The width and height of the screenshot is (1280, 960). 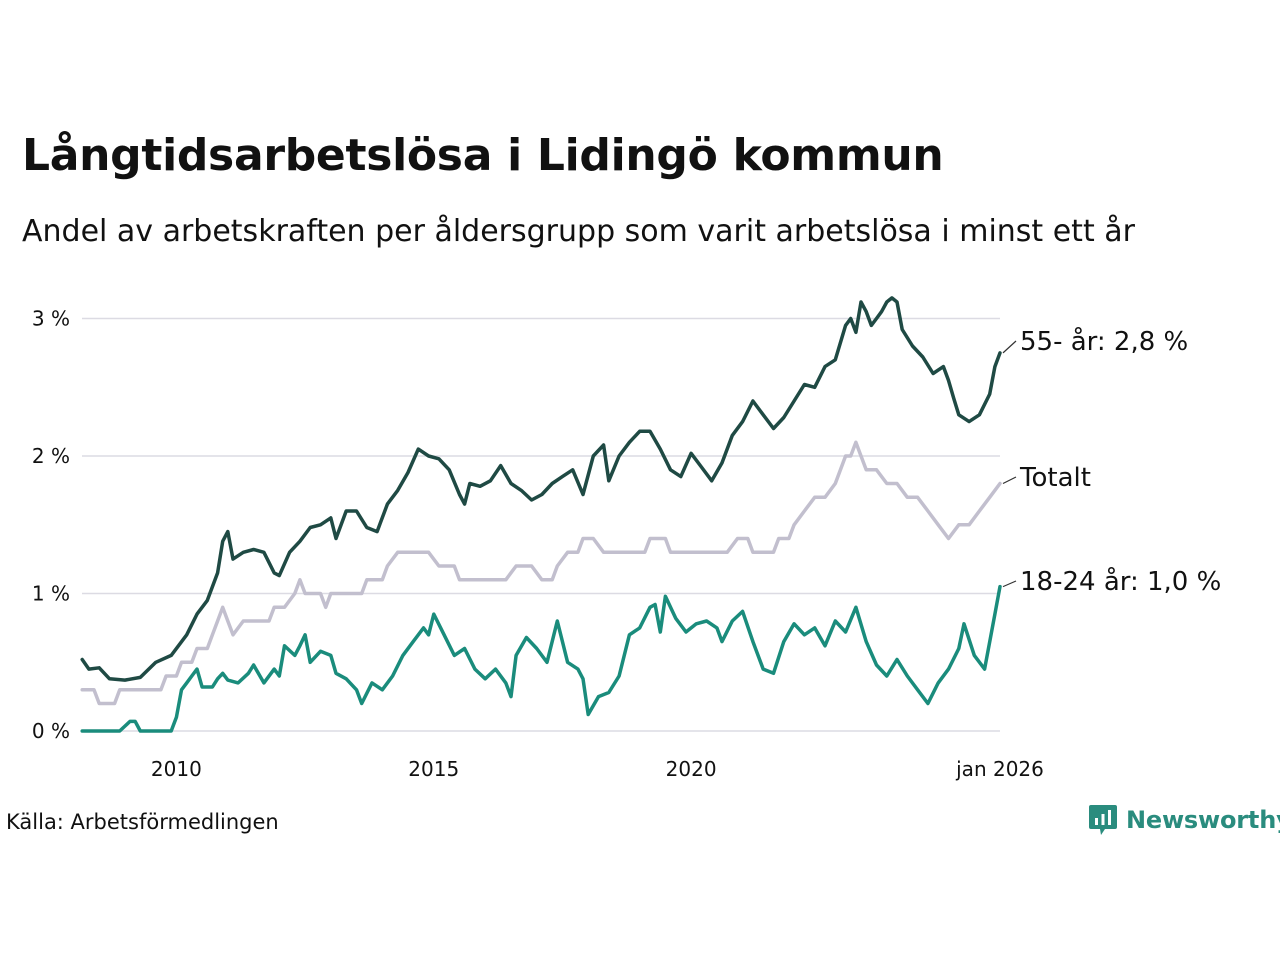 What do you see at coordinates (433, 769) in the screenshot?
I see `x-tick-label-1: 2015` at bounding box center [433, 769].